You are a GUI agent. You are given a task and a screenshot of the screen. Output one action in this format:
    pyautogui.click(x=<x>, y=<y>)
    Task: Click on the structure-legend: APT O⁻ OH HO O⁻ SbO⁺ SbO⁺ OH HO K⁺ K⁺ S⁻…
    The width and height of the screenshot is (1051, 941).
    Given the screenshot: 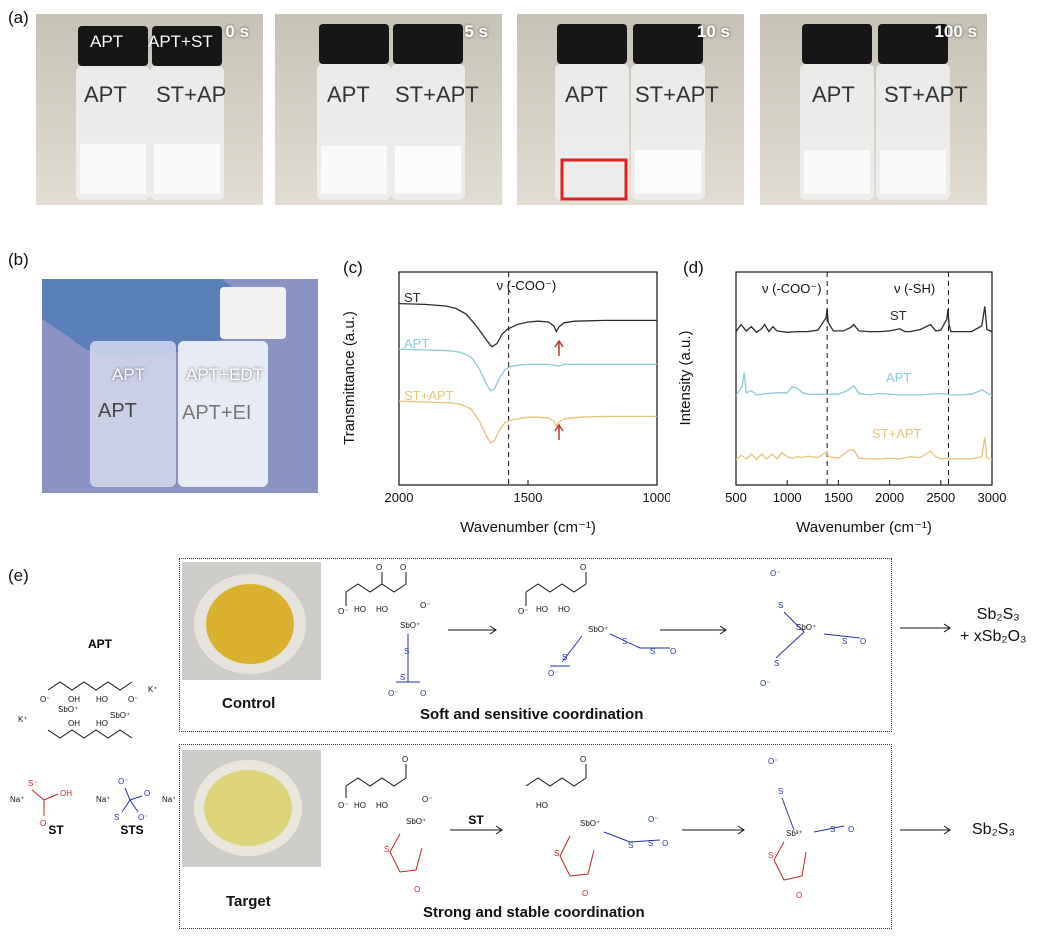 What is the action you would take?
    pyautogui.click(x=92, y=737)
    